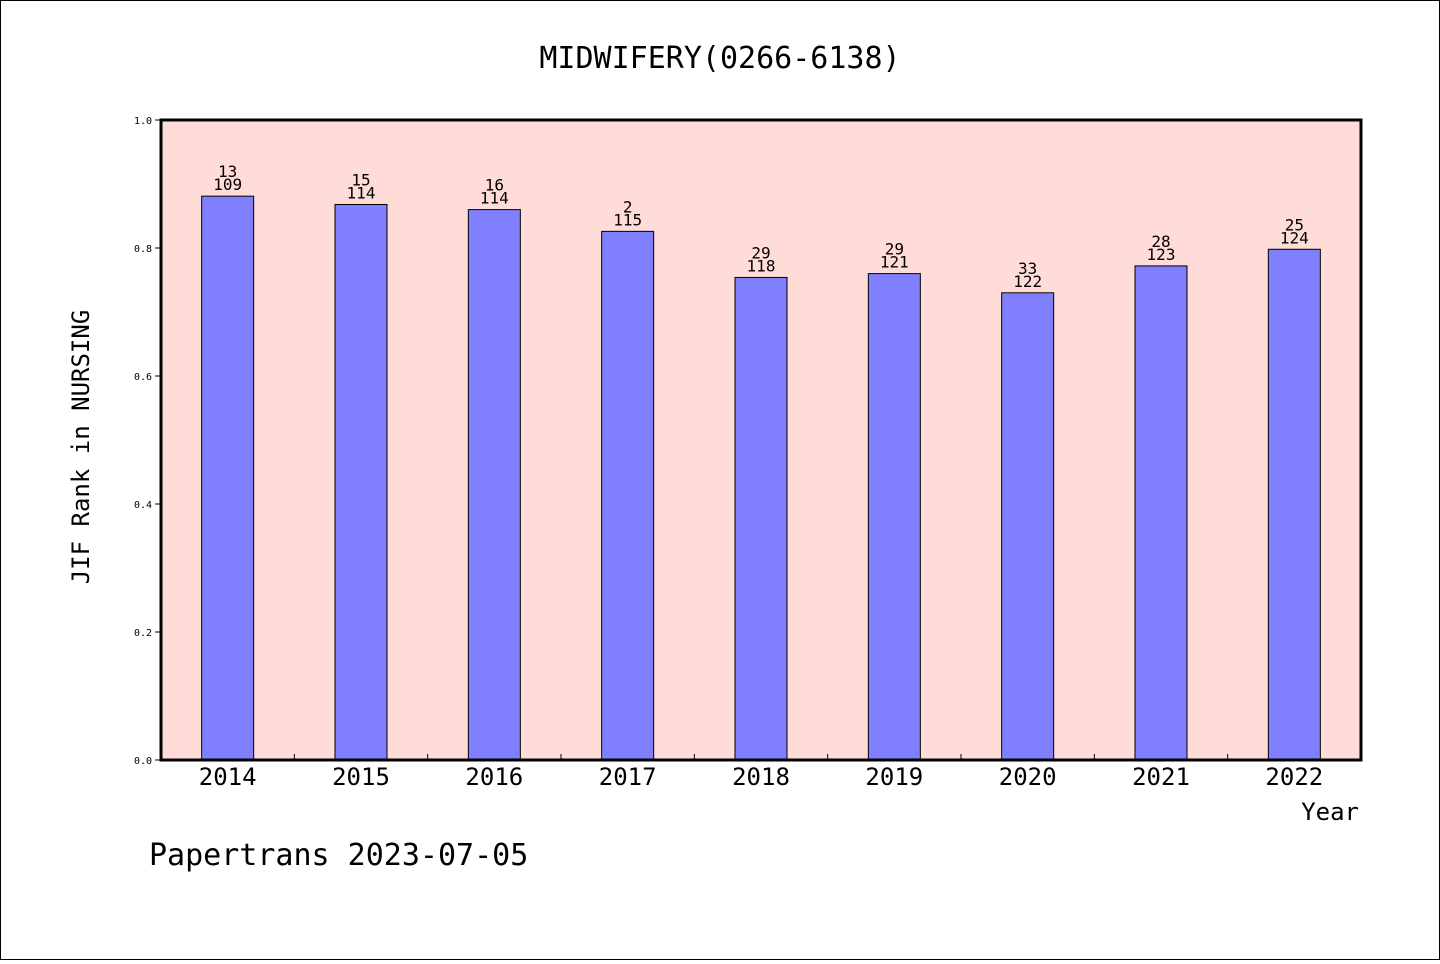 Image resolution: width=1440 pixels, height=964 pixels. Describe the element at coordinates (338, 855) in the screenshot. I see `footer-text: Papertrans 2023-07-05` at that location.